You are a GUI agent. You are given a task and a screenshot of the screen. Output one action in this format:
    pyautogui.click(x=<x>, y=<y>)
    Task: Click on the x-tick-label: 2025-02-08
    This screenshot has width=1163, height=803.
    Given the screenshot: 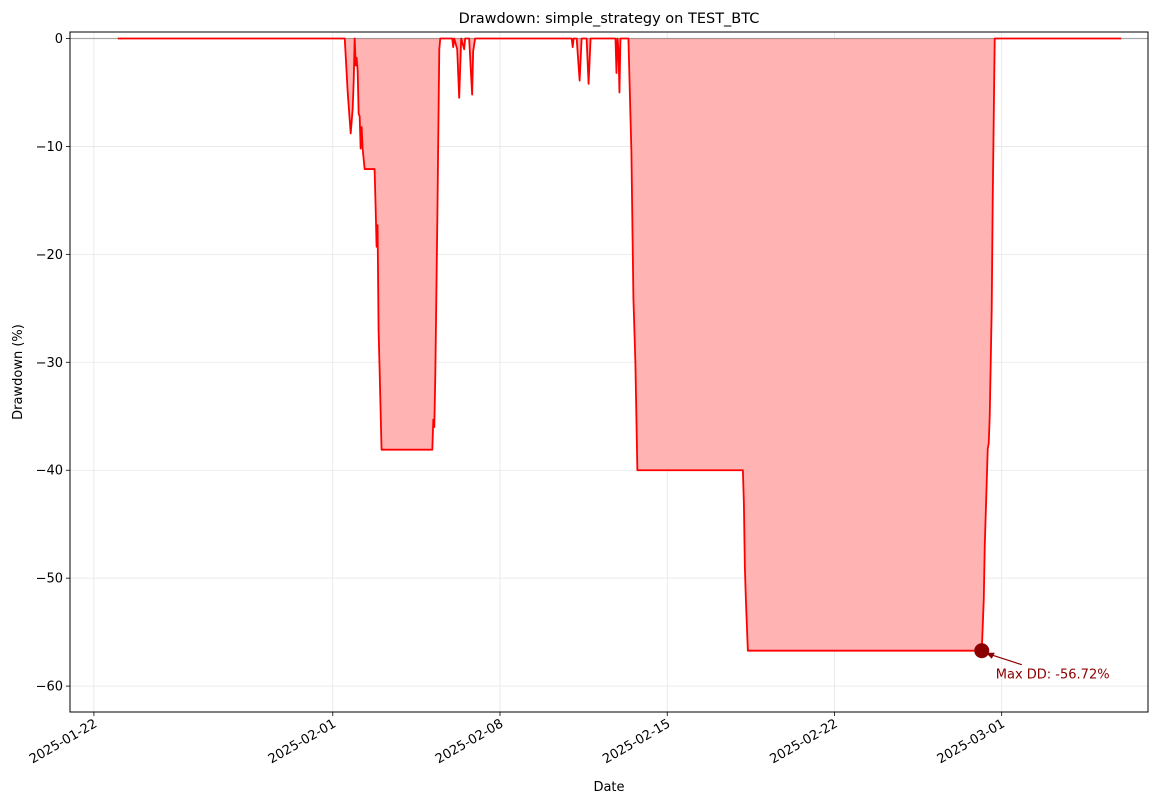 What is the action you would take?
    pyautogui.click(x=469, y=741)
    